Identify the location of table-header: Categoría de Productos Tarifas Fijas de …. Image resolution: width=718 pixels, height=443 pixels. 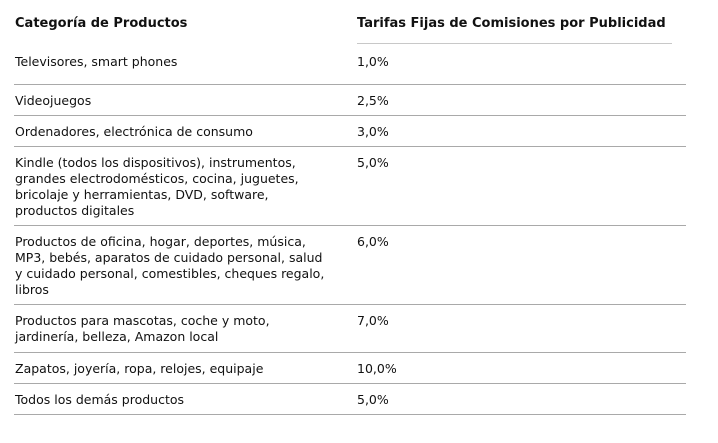
(350, 22).